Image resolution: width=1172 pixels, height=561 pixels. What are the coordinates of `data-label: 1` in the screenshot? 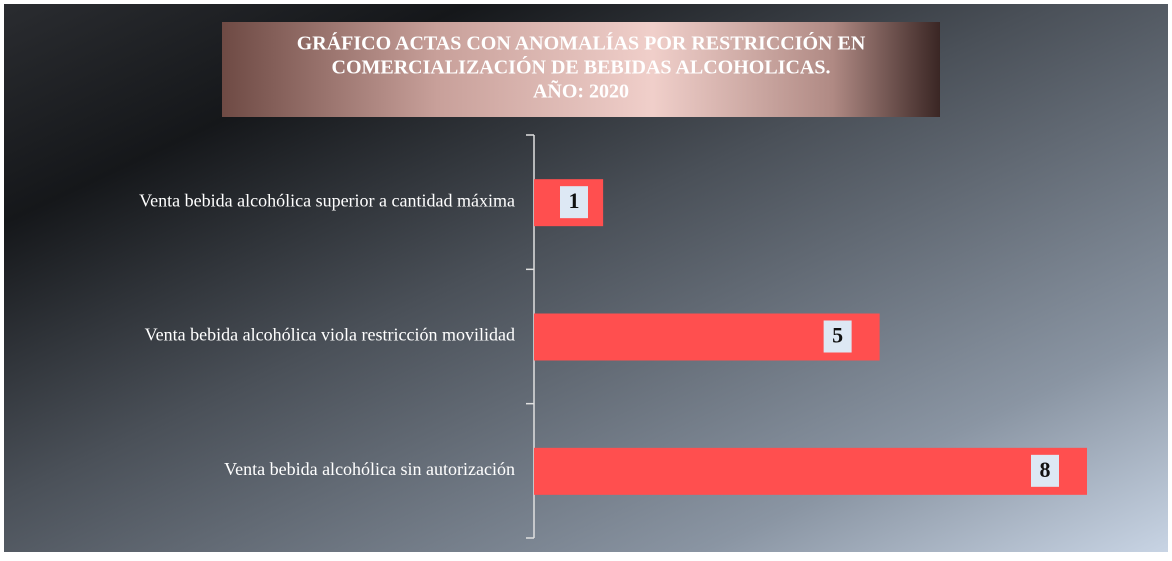 It's located at (574, 200).